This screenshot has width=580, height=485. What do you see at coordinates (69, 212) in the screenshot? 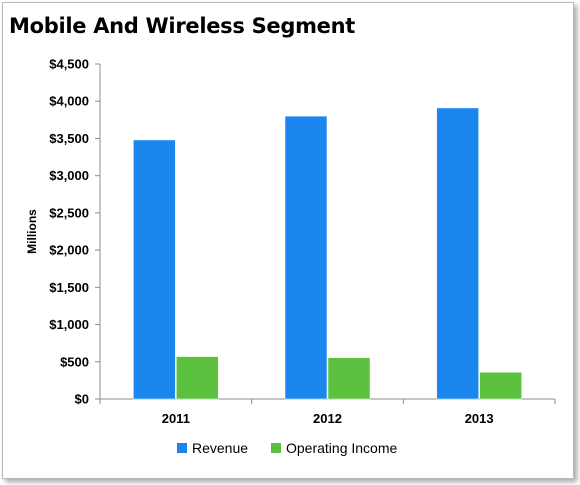
I see `y-tick-label: $2,500` at bounding box center [69, 212].